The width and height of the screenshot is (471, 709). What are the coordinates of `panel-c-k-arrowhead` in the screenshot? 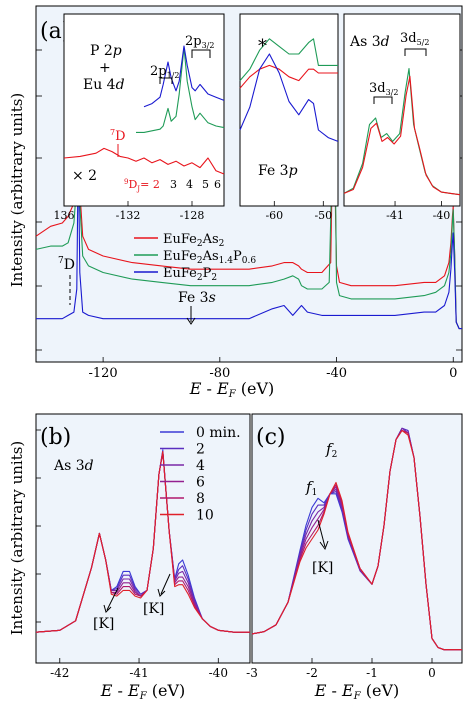 It's located at (324, 545).